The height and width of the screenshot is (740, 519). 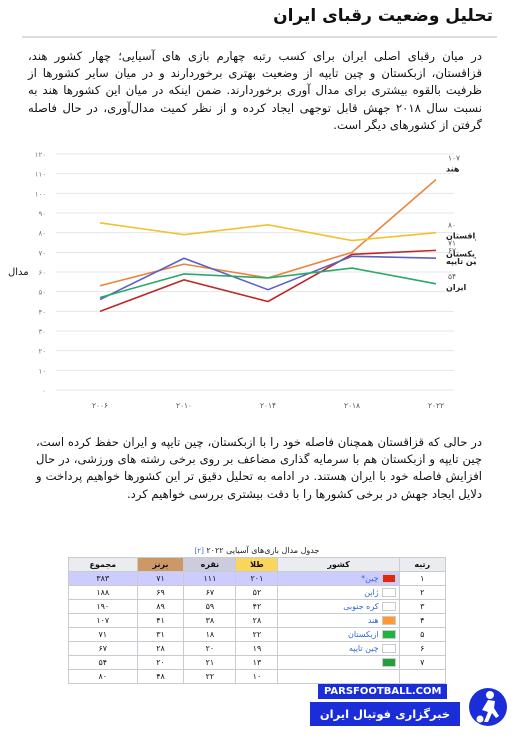 I want to click on y-axis-label: مدال, so click(x=18, y=272).